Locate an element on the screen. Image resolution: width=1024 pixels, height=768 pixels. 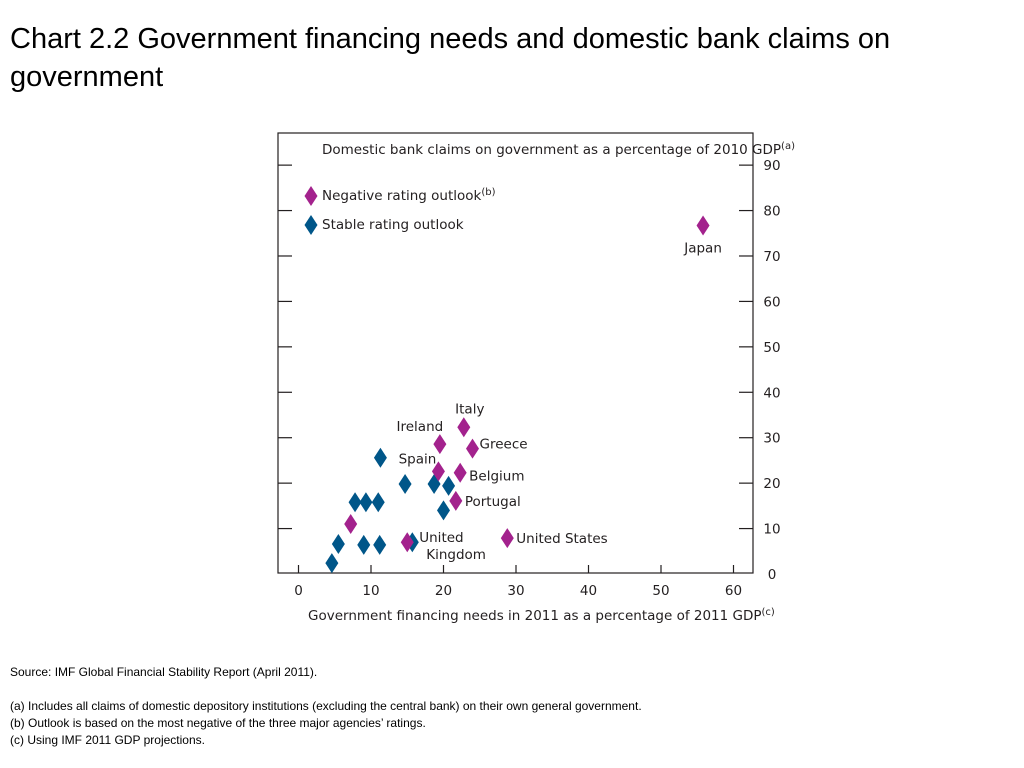
negative-point-united-kingdom is located at coordinates (407, 542).